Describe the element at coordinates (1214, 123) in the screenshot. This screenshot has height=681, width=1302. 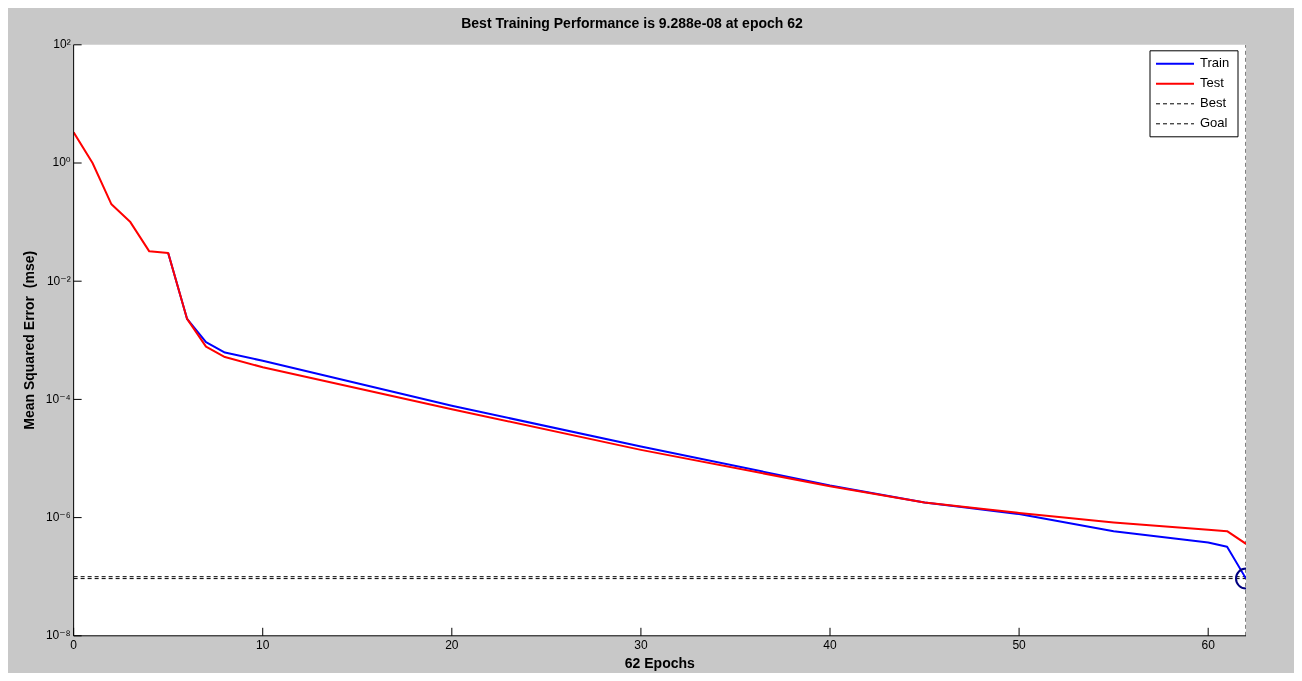
I see `legend-label: Goal` at that location.